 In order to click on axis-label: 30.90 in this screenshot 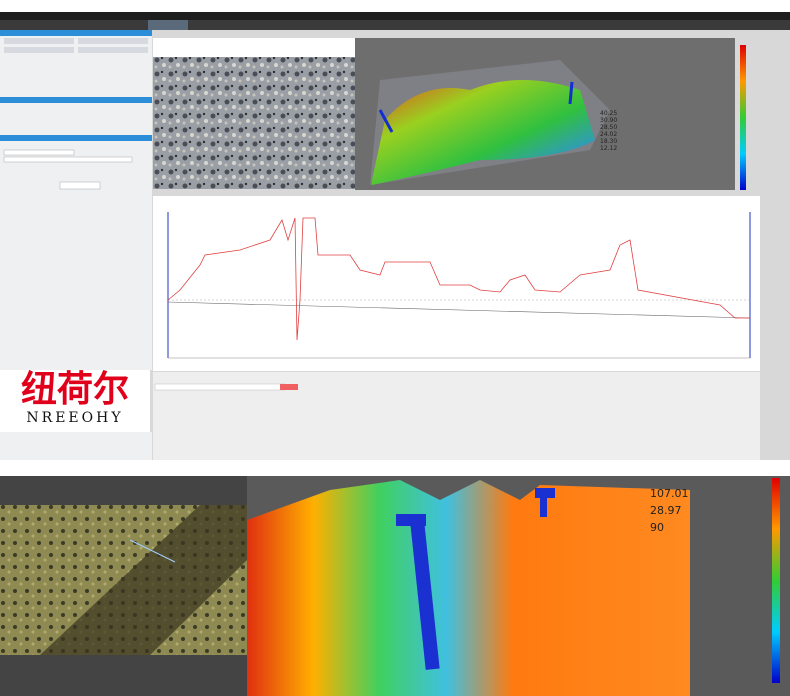, I will do `click(609, 120)`.